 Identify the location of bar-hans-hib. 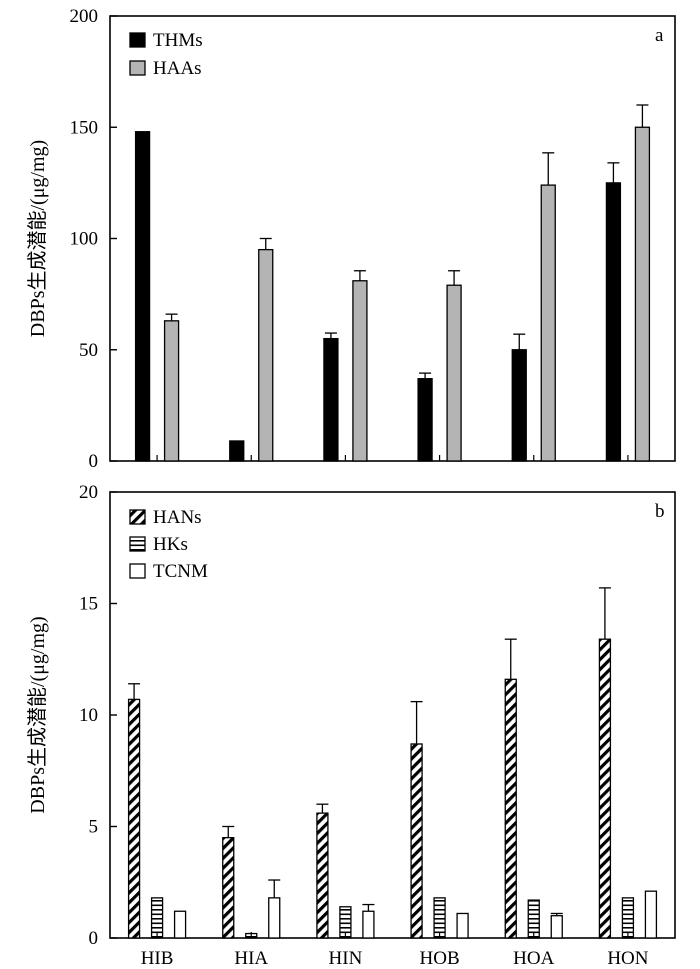
(134, 818).